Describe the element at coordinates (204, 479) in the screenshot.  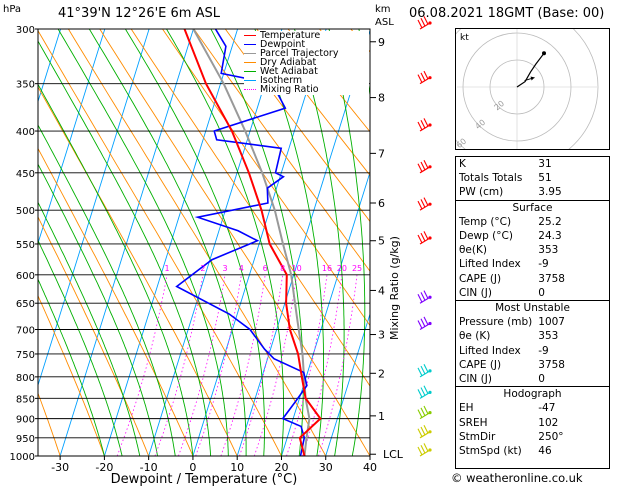
I see `x-axis-label: Dewpoint / Temperature (°C)` at that location.